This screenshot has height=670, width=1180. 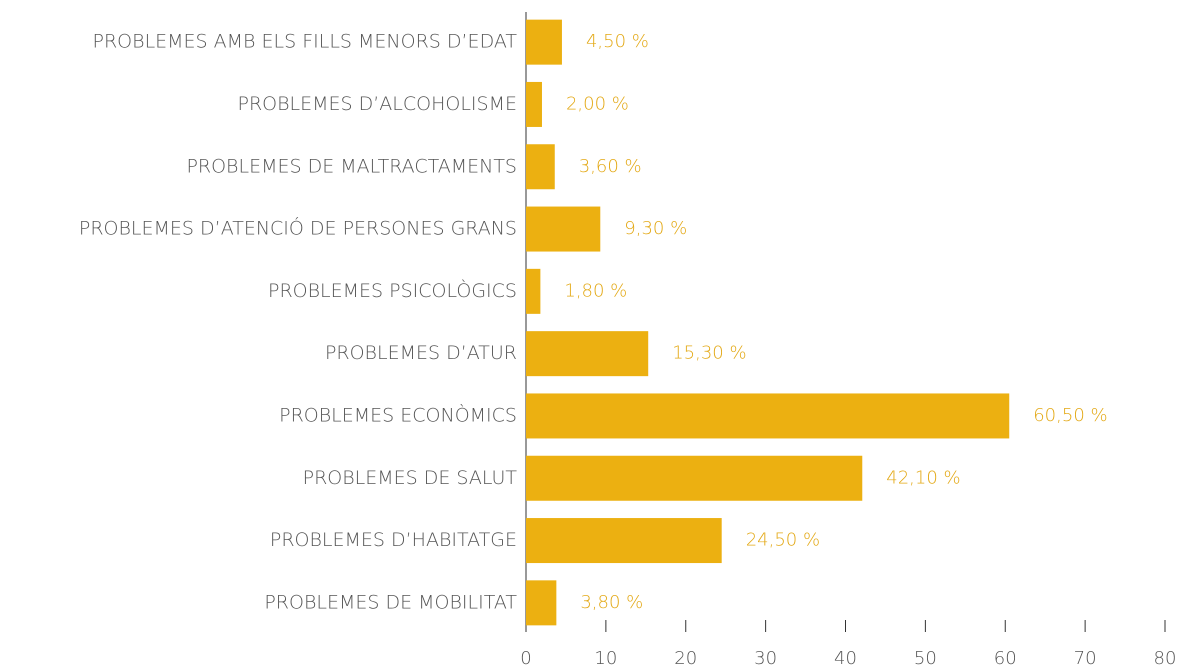 I want to click on category-label: PROBLEMES D’ALCOHOLISME, so click(x=377, y=104).